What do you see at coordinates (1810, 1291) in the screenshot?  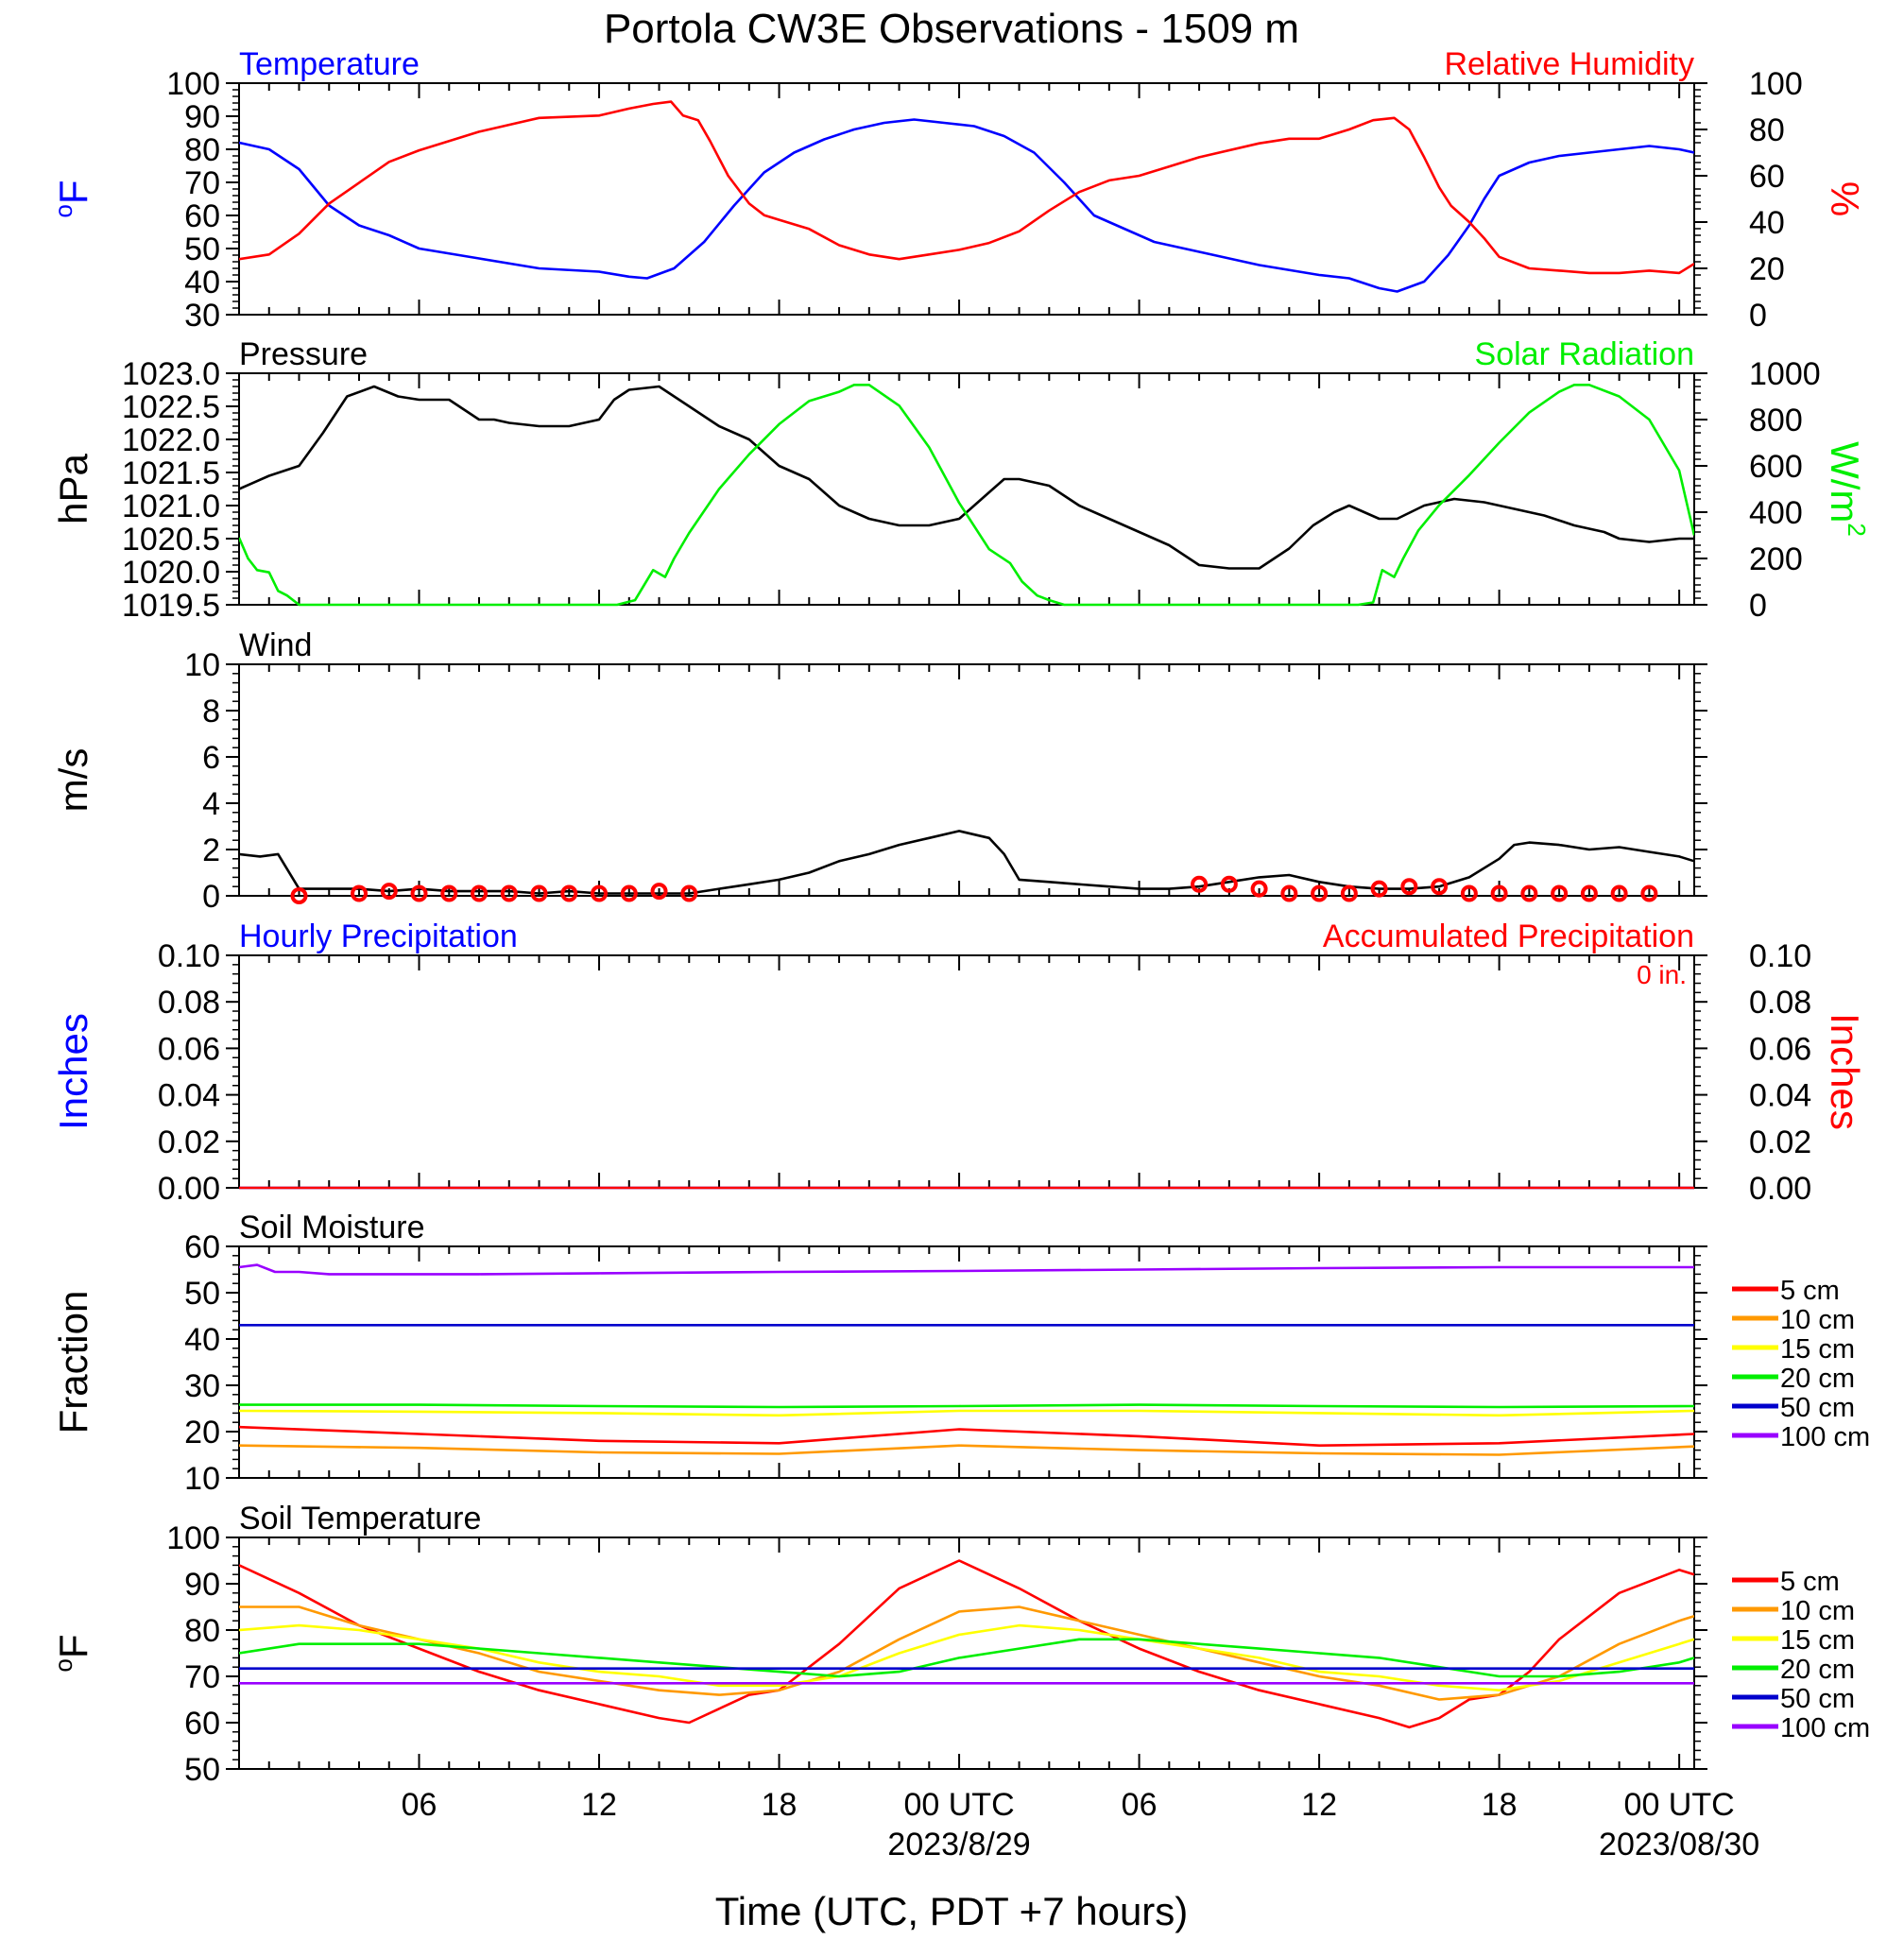 I see `legend-label: 5 cm` at bounding box center [1810, 1291].